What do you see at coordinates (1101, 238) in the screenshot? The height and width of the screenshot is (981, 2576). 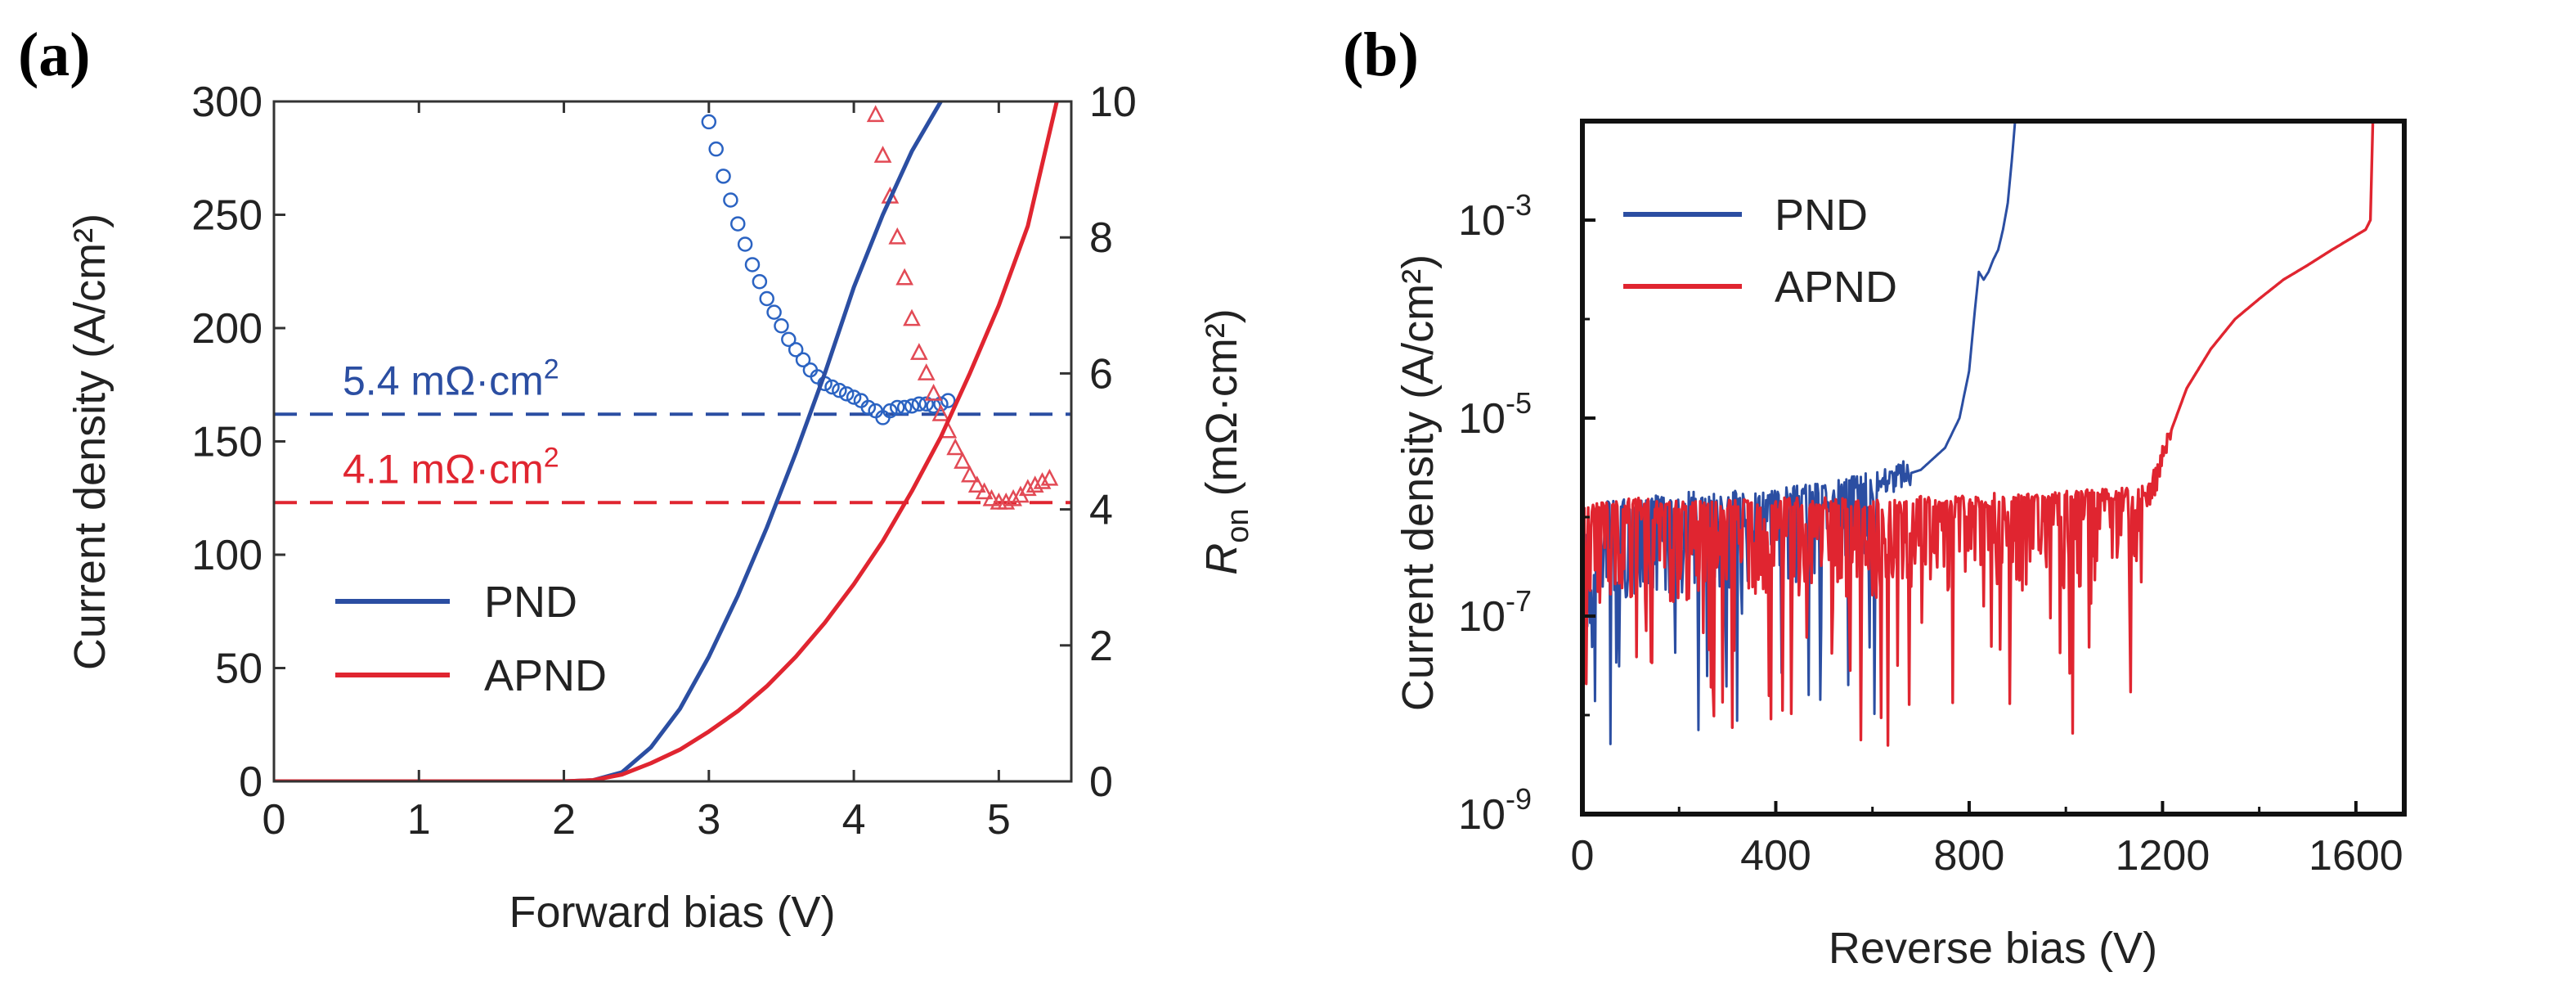 I see `y2-tick-label-a: 8` at bounding box center [1101, 238].